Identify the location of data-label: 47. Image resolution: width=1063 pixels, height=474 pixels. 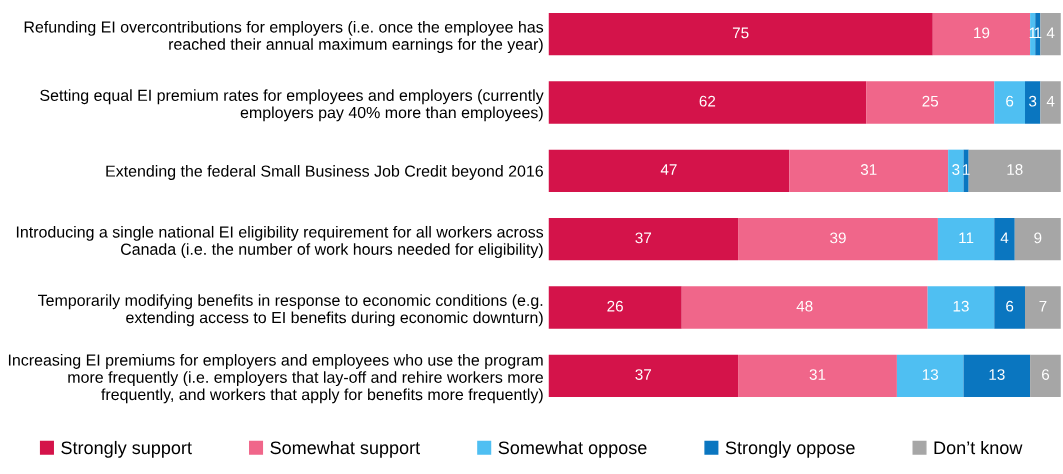
(668, 169).